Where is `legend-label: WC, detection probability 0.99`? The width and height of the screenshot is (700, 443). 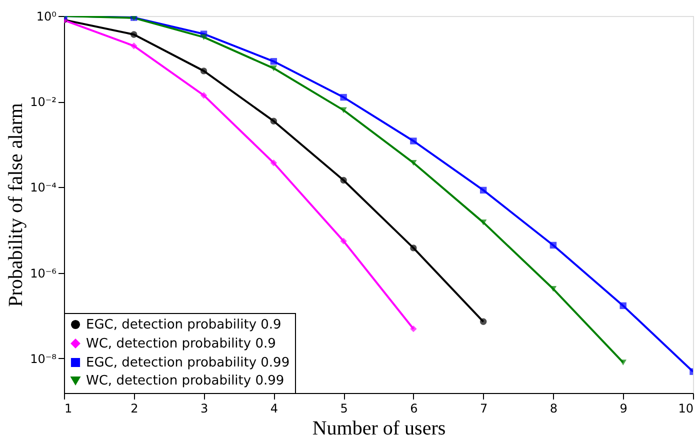
legend-label: WC, detection probability 0.99 is located at coordinates (185, 381).